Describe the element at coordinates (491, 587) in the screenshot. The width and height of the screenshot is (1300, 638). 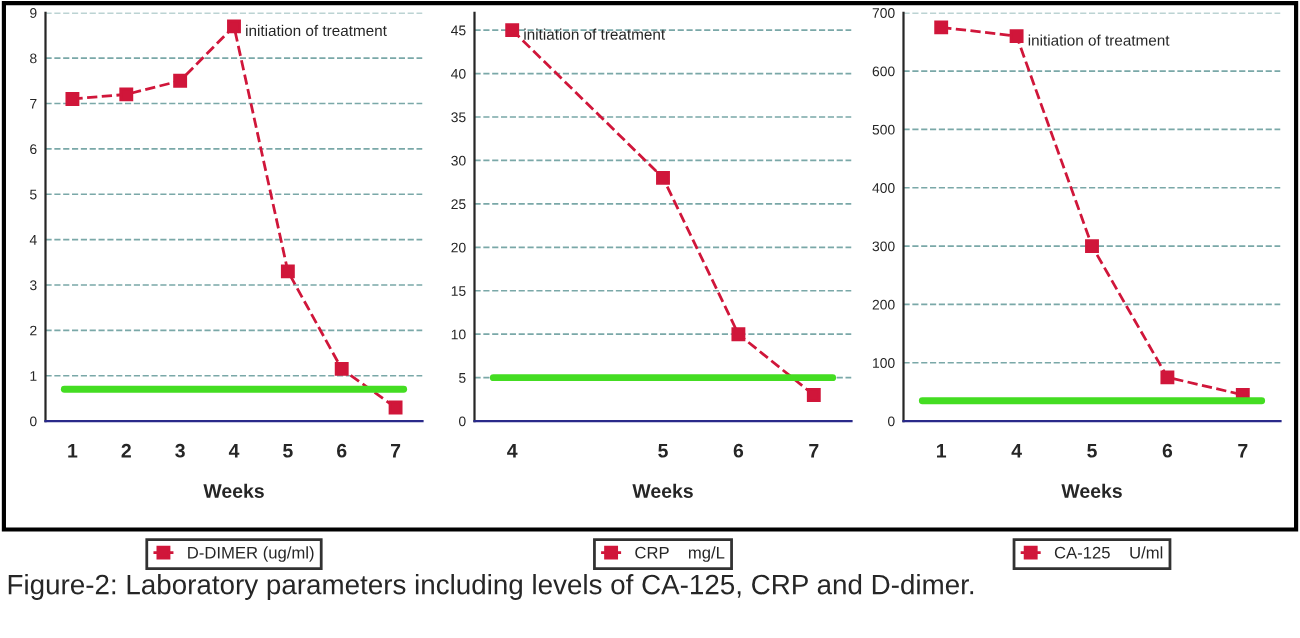
I see `text: Figure-2: Laboratory parameters including levels of CA-125, CRP and D-dimer.` at that location.